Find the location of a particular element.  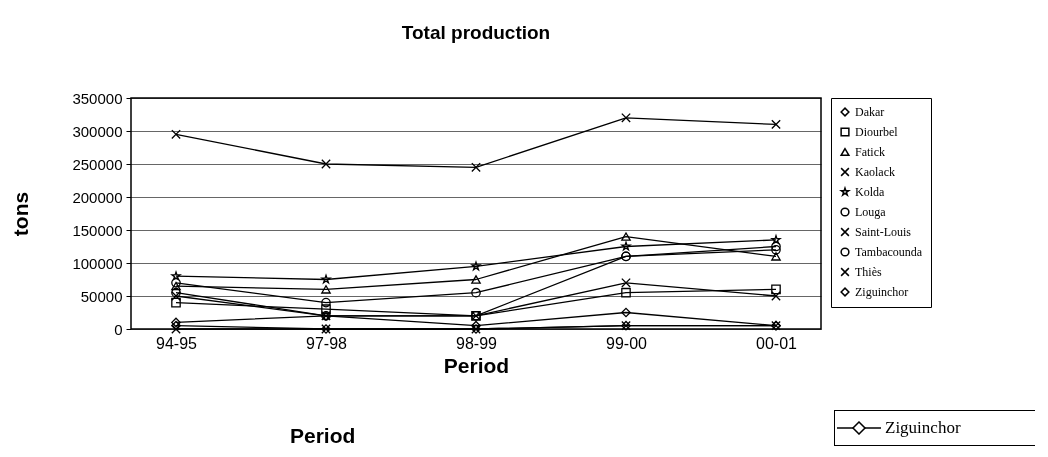

legend-label: Tambacounda is located at coordinates (889, 252).